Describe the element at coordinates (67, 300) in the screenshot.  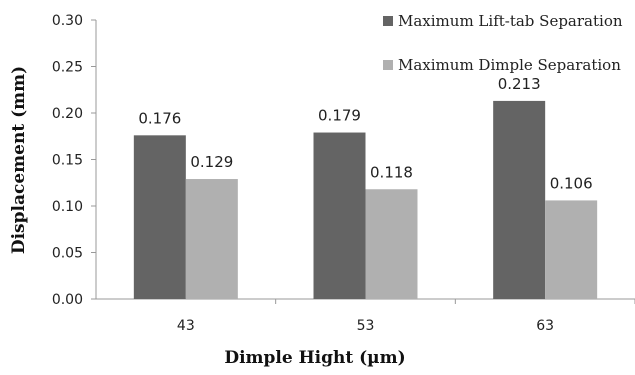
I see `y-tick-label: 0.00` at that location.